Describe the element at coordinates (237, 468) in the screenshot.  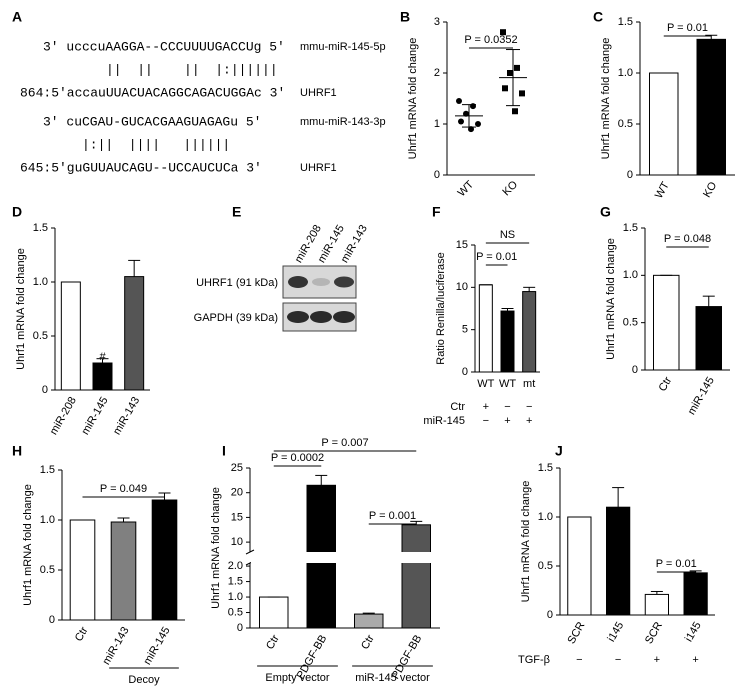
I see `y-tick-label: 25` at that location.